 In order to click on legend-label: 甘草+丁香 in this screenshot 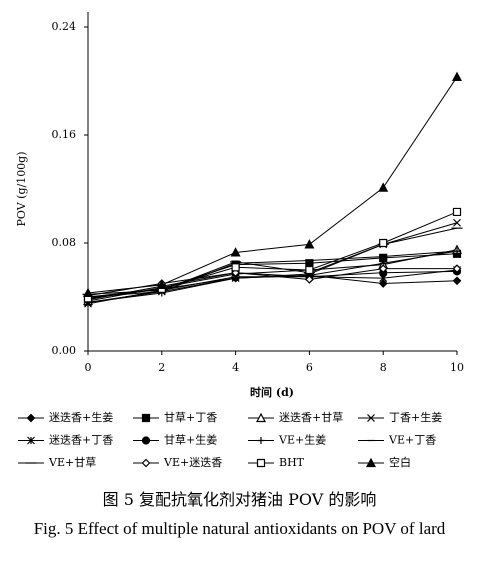, I will do `click(190, 417)`.